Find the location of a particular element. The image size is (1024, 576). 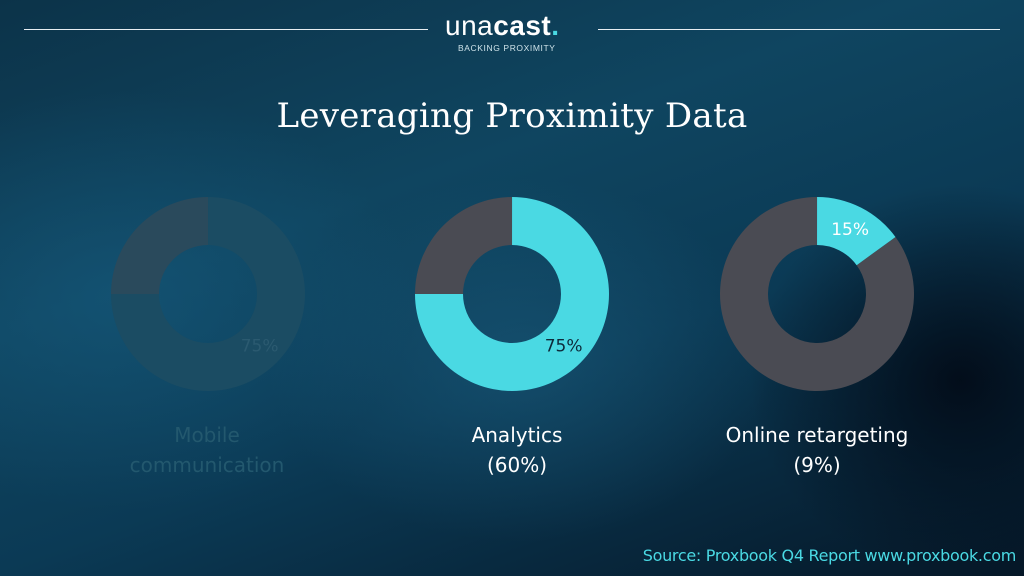

caption-retargeting-line2: (9%) is located at coordinates (817, 465).